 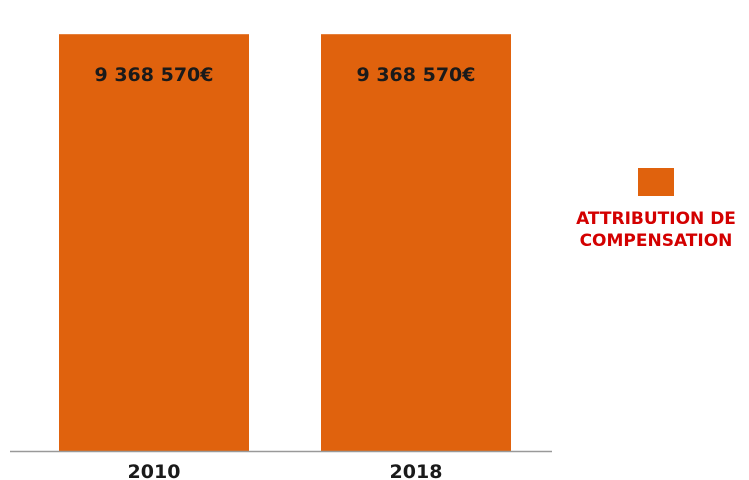 What do you see at coordinates (416, 75) in the screenshot?
I see `data-label-2018: 9 368 570€` at bounding box center [416, 75].